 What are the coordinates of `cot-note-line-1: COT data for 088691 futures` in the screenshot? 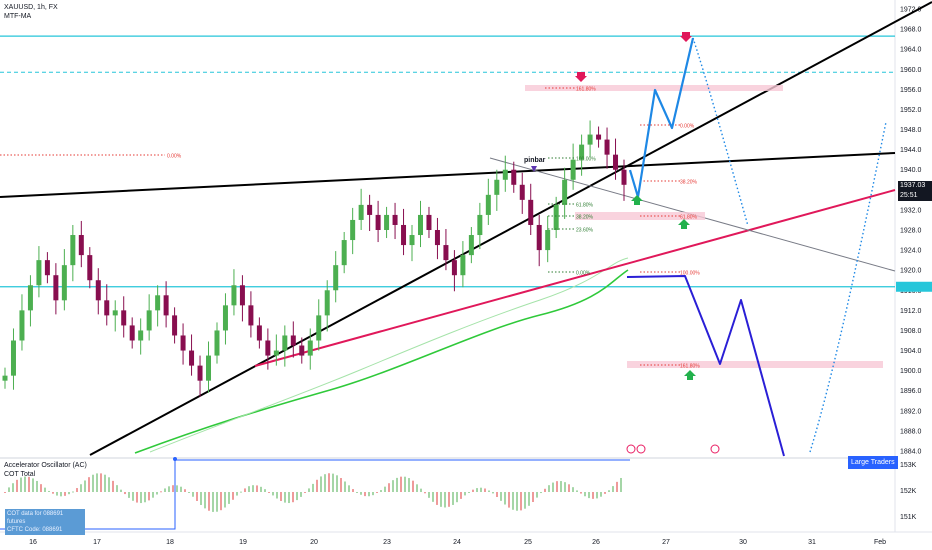 It's located at (35, 518).